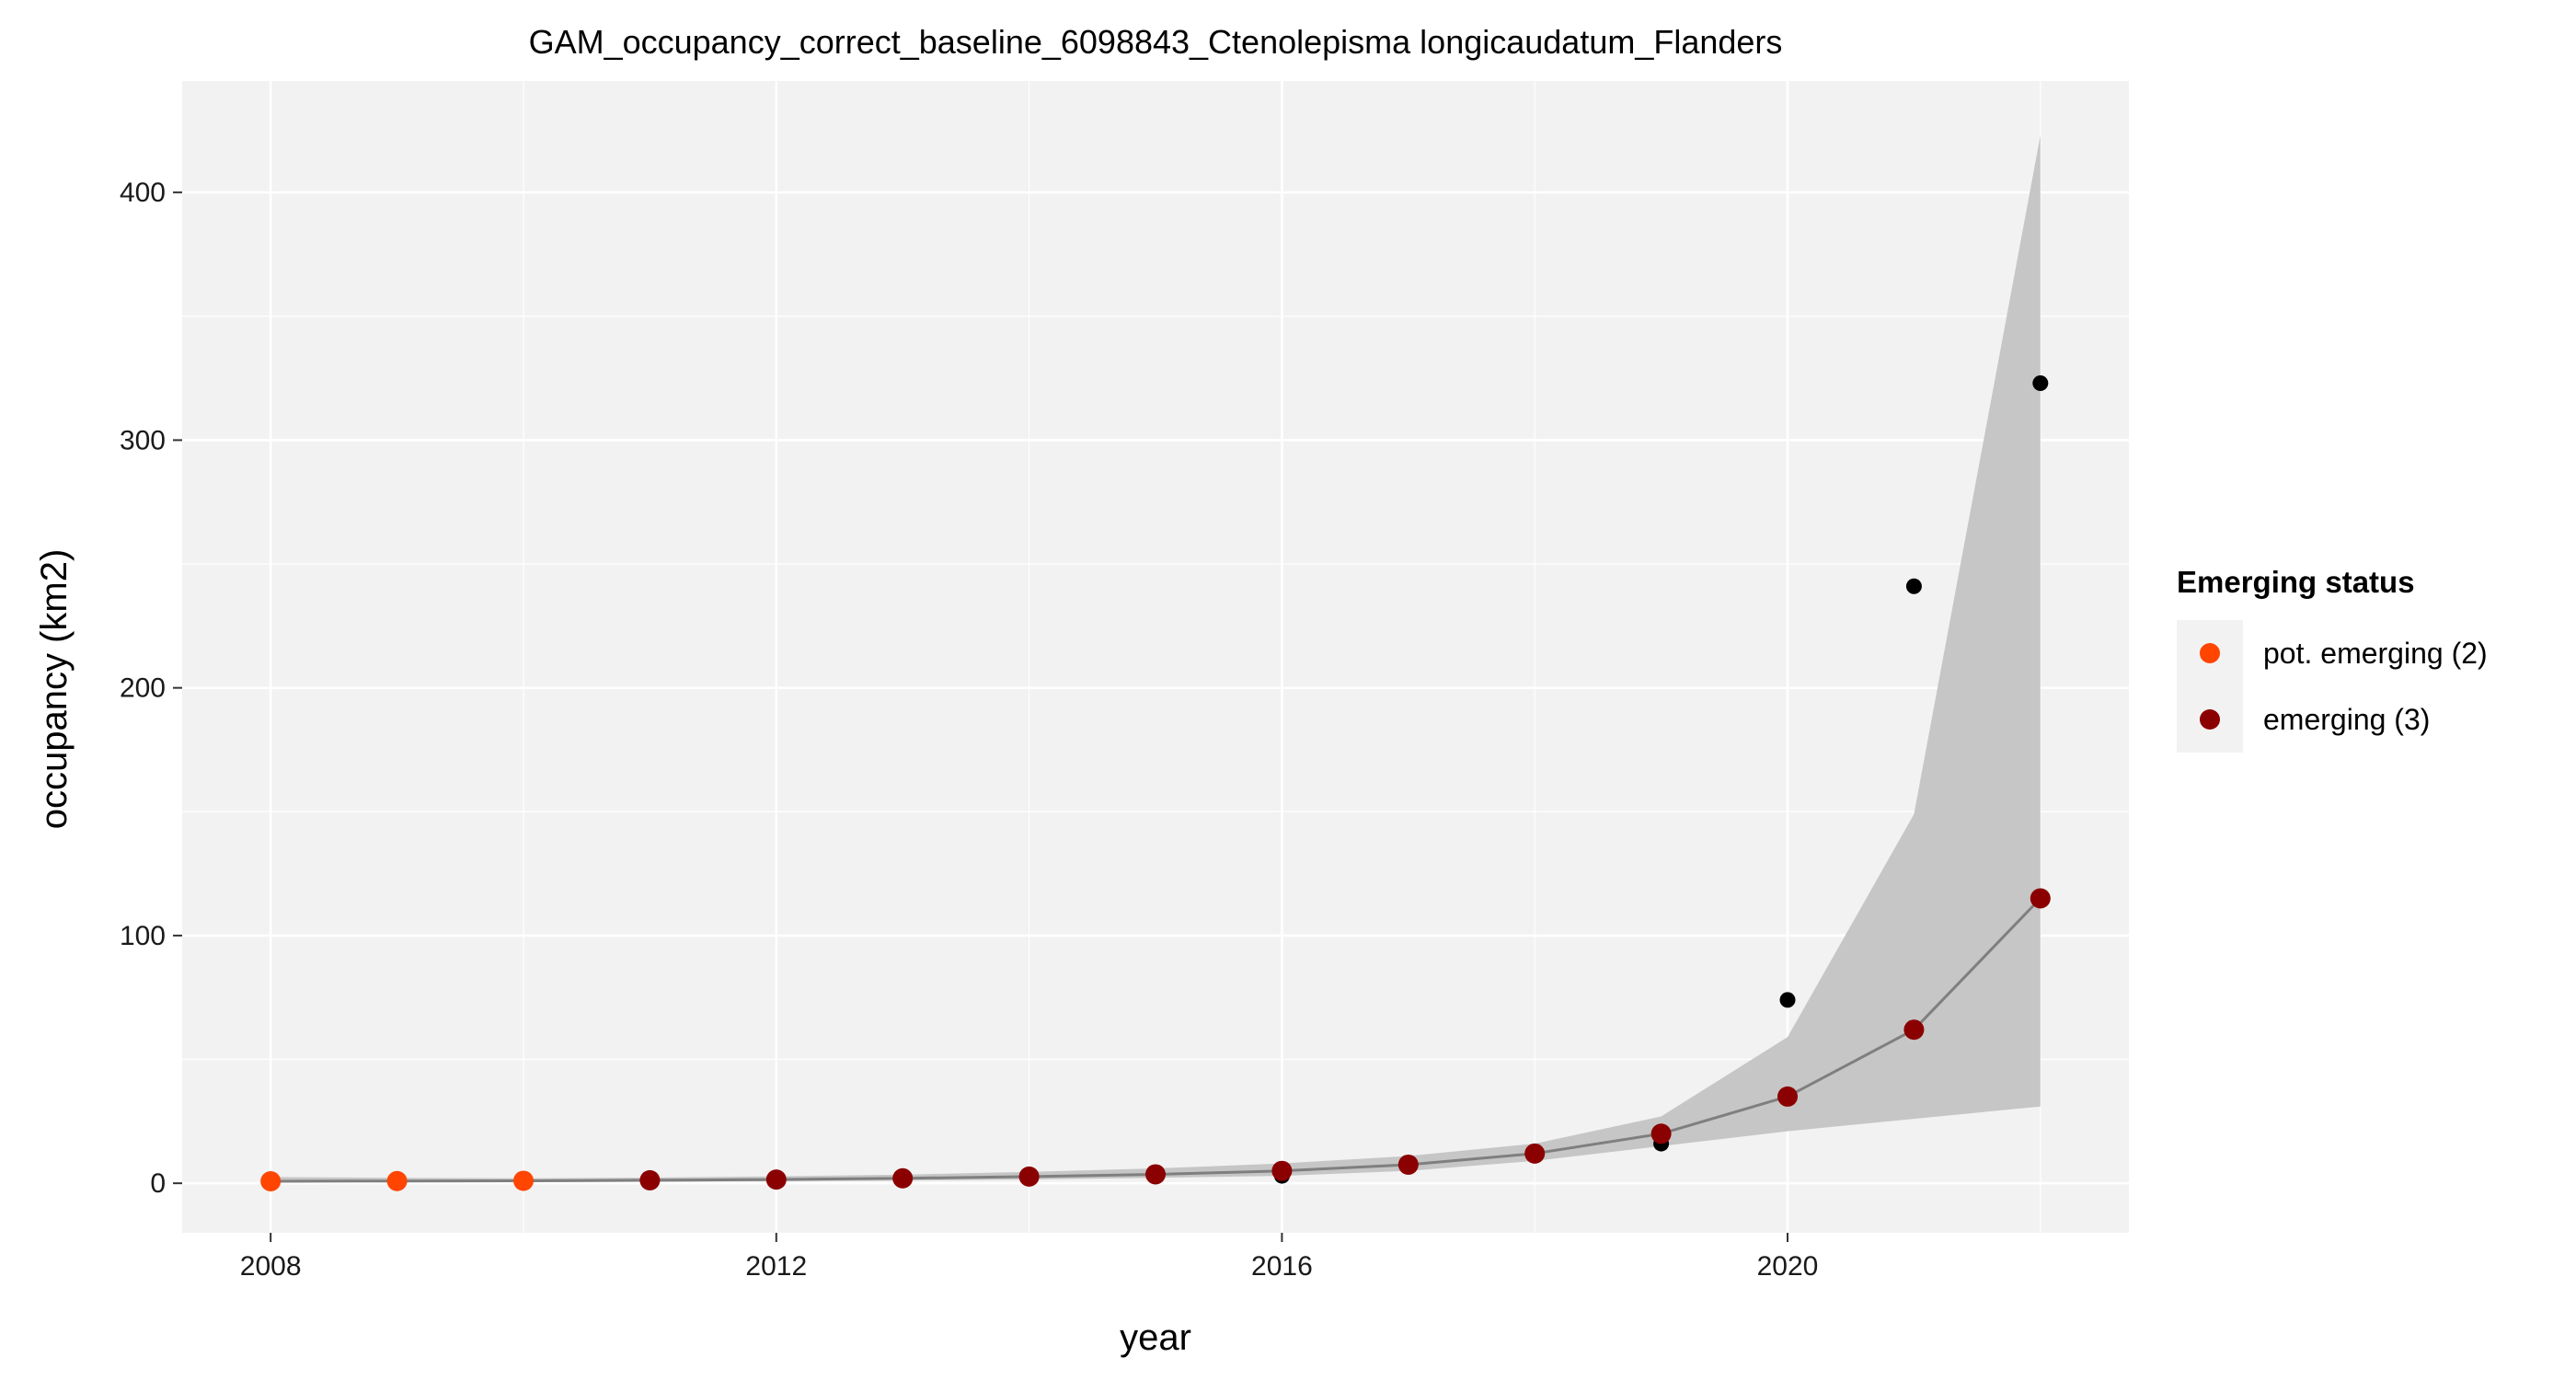  Describe the element at coordinates (776, 1266) in the screenshot. I see `x-tick-label: 2012` at that location.